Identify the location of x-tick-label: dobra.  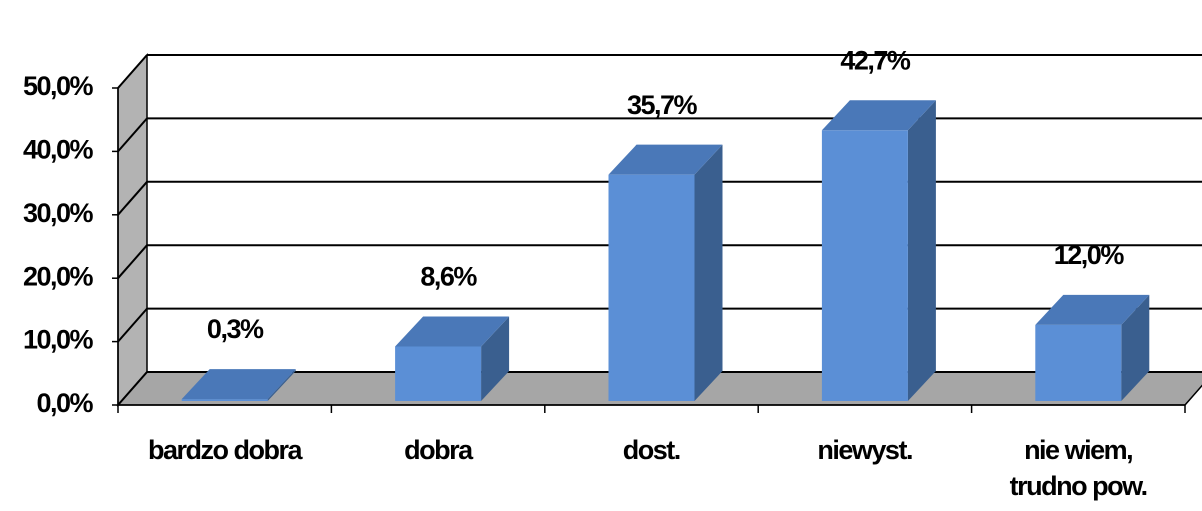
(438, 450).